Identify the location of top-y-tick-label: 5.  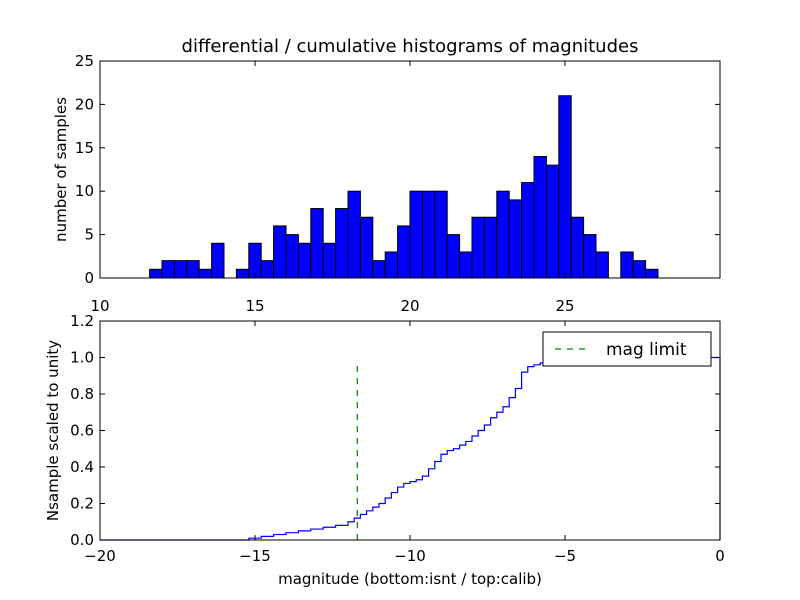
(89, 235).